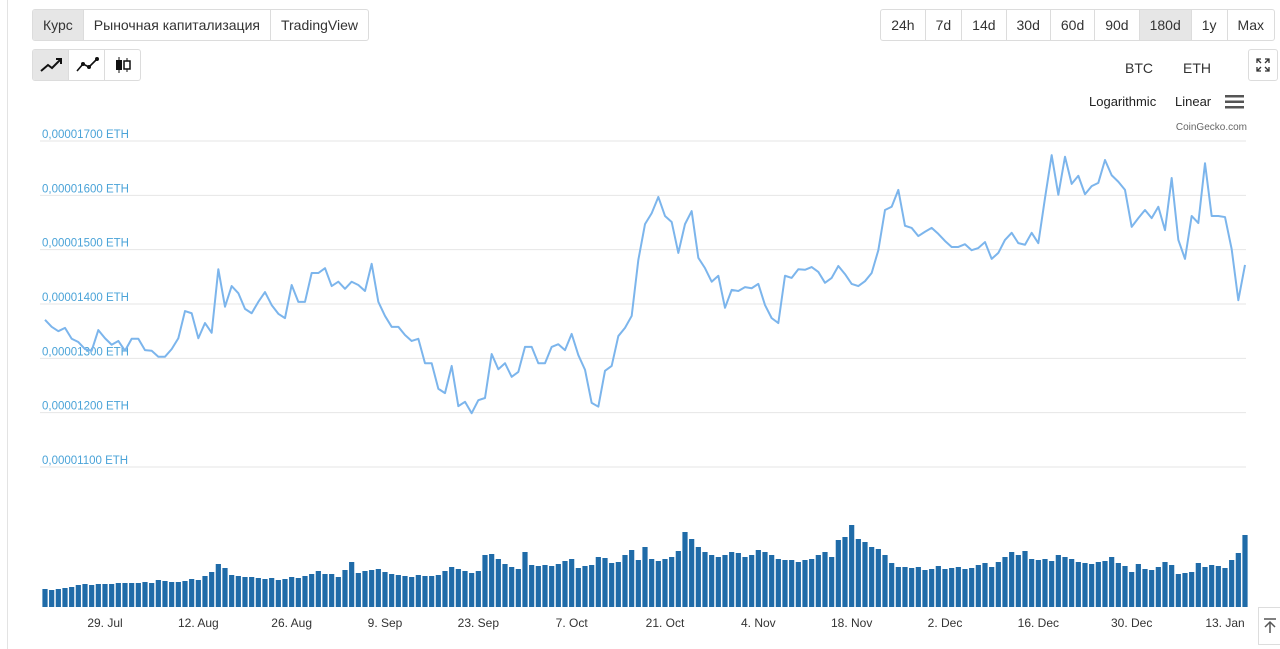 Image resolution: width=1280 pixels, height=649 pixels. What do you see at coordinates (58, 25) in the screenshot?
I see `tab: Курс` at bounding box center [58, 25].